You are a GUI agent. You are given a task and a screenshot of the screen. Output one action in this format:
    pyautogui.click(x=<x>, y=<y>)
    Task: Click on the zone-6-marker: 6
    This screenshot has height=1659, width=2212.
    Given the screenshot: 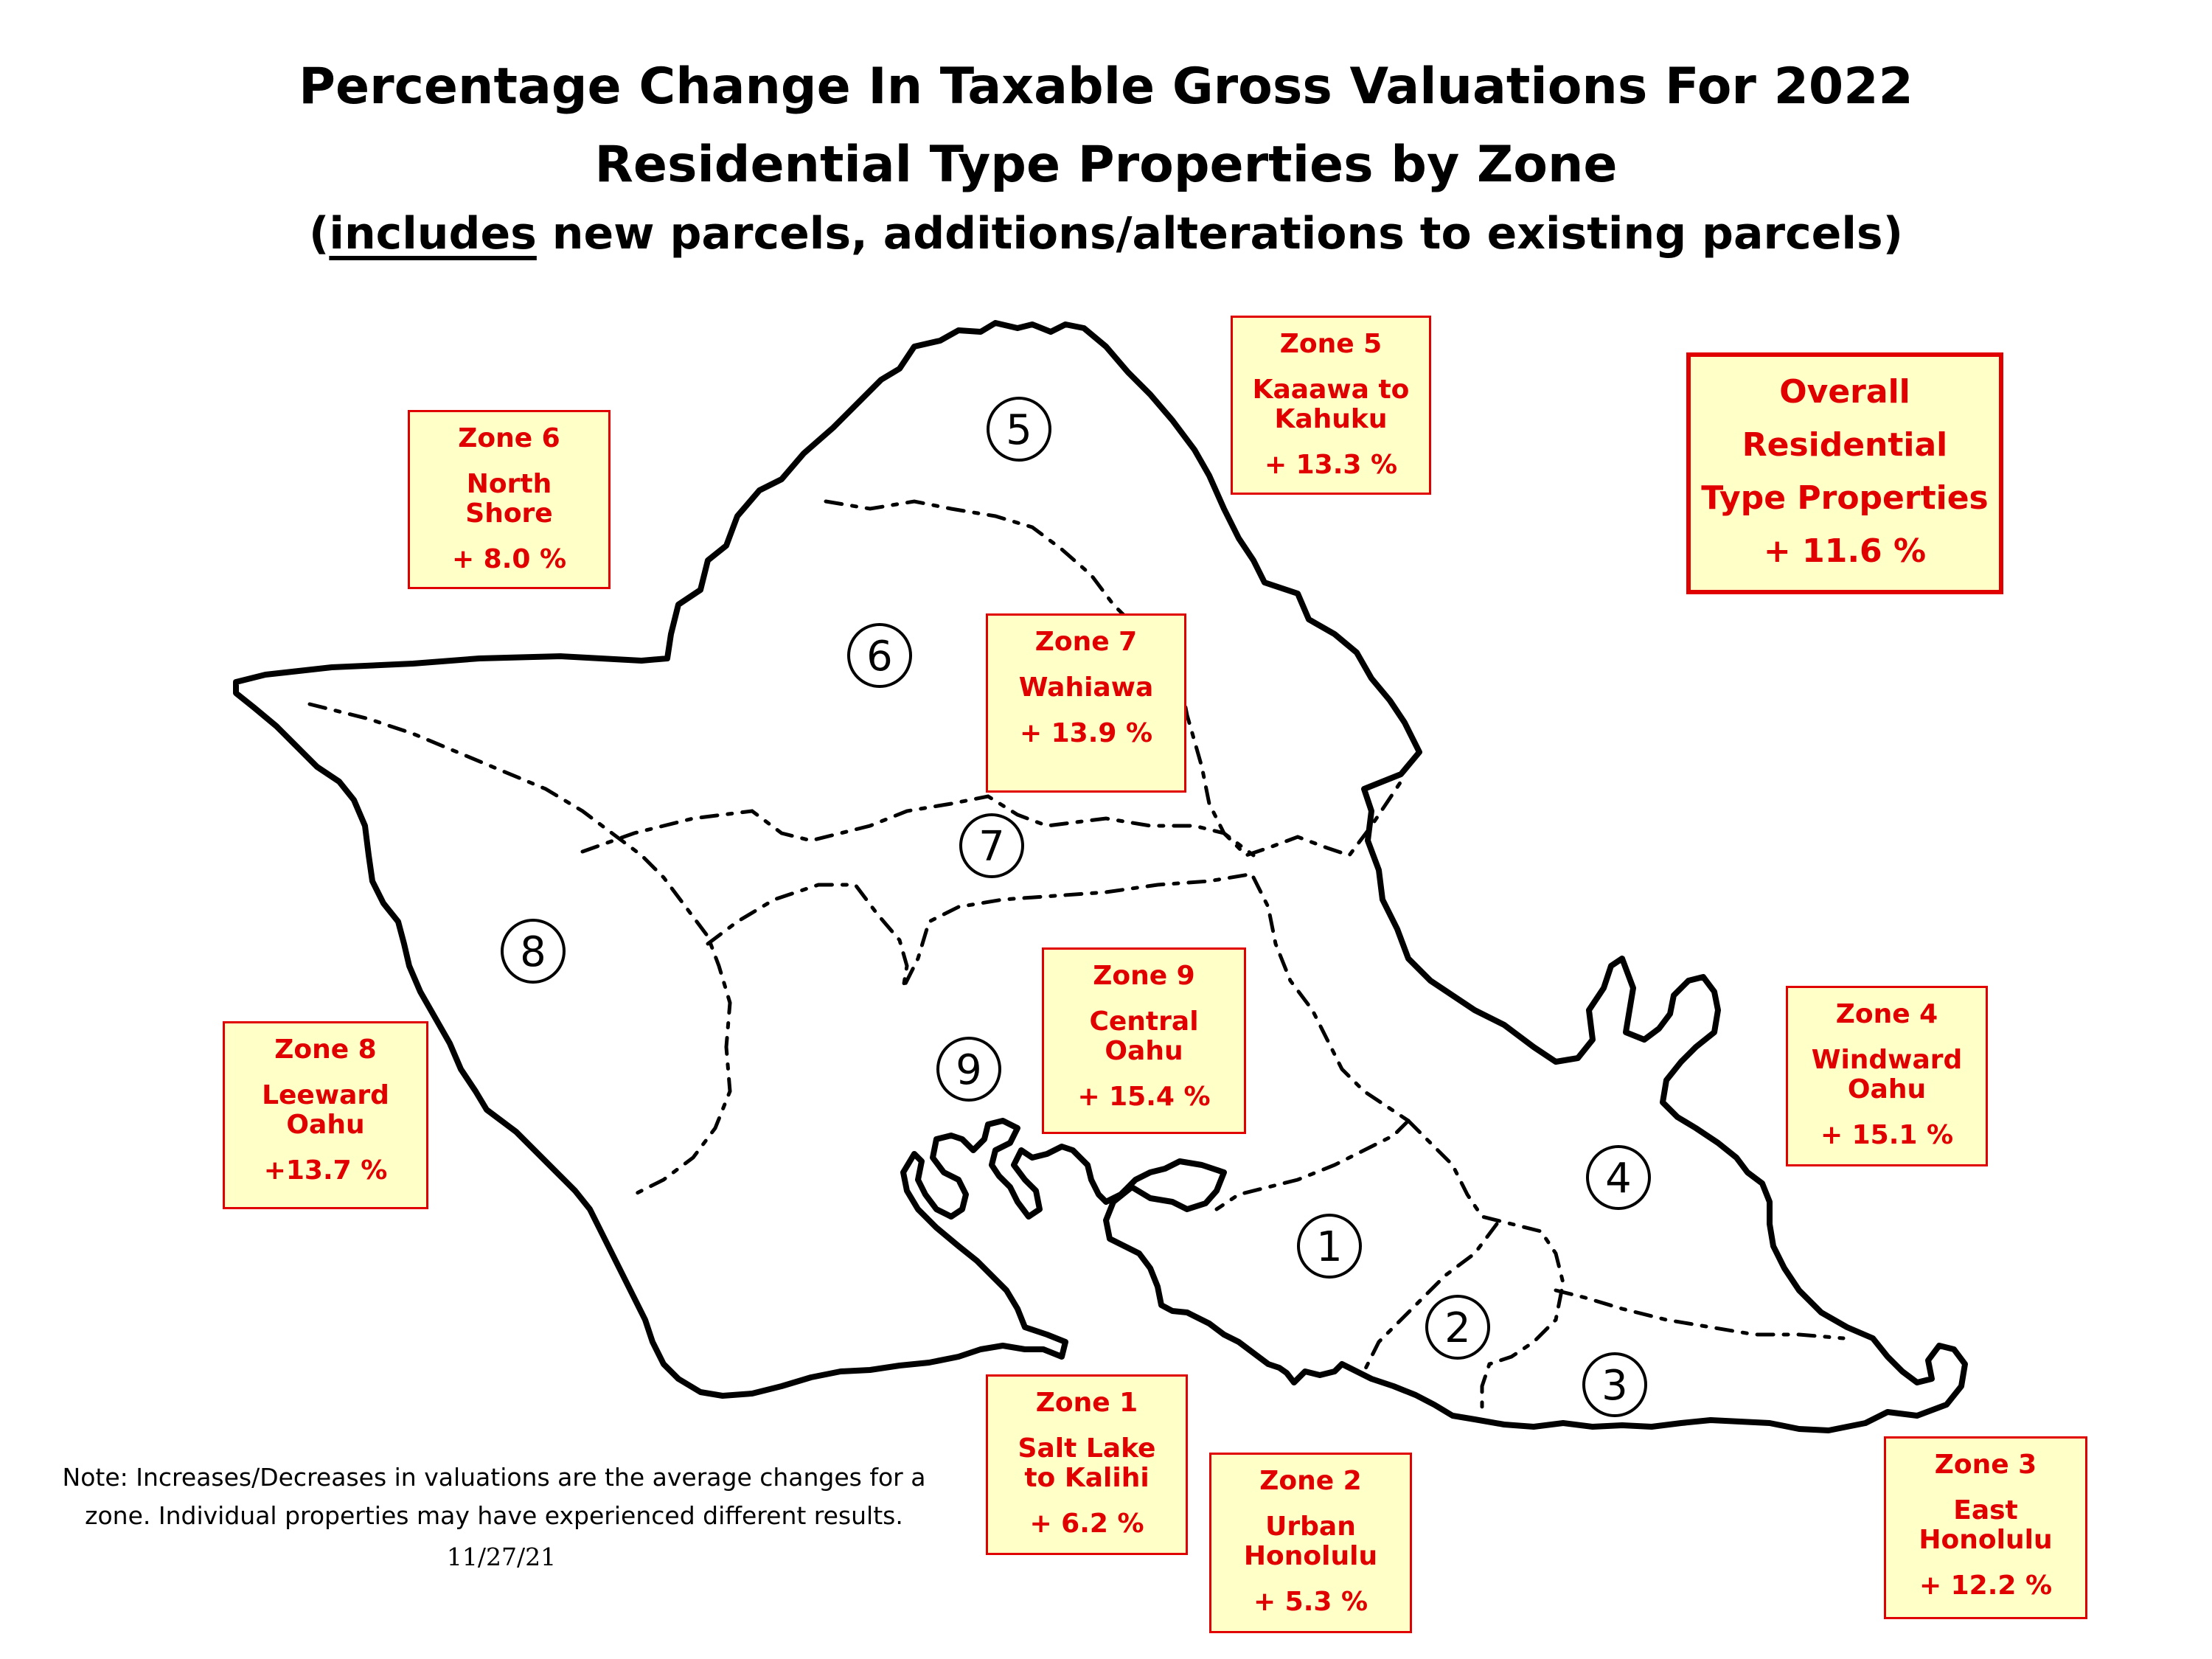 What is the action you would take?
    pyautogui.click(x=879, y=655)
    